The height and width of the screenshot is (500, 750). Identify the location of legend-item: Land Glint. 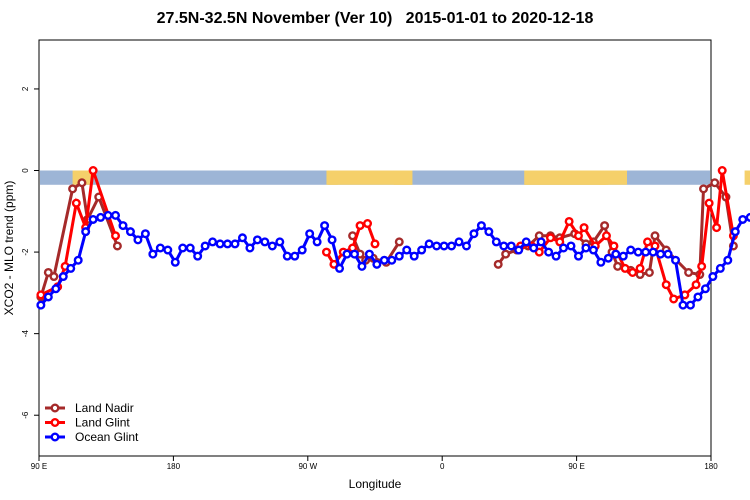
(87, 423).